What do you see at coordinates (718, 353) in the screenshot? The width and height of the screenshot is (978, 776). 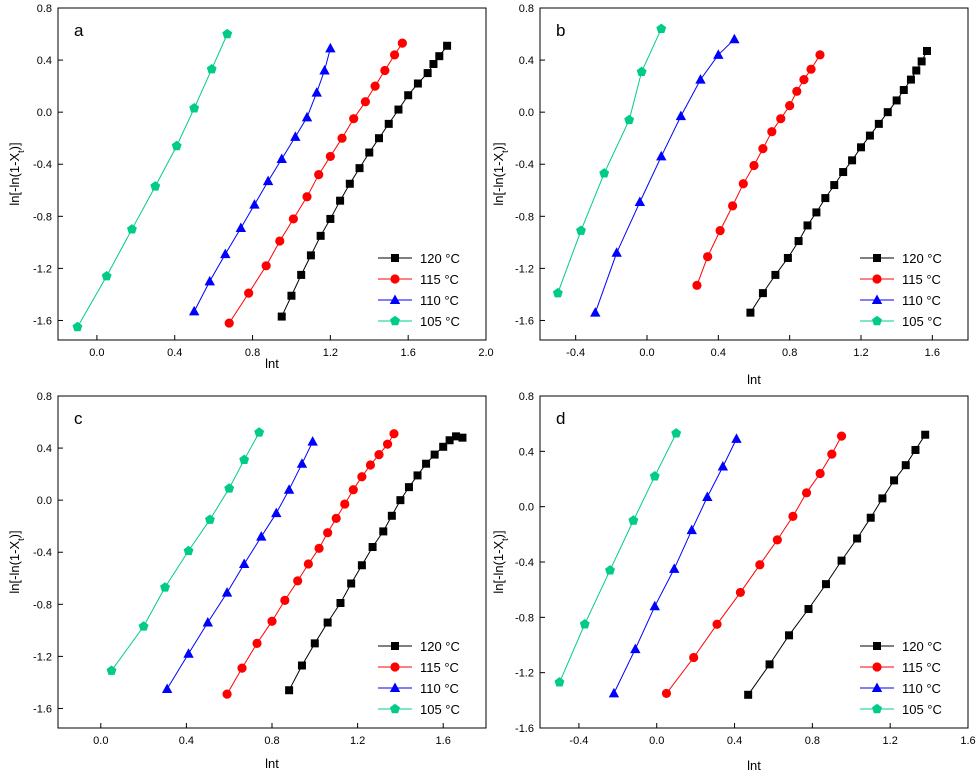 I see `panel-b-xtick-label: 0.4` at bounding box center [718, 353].